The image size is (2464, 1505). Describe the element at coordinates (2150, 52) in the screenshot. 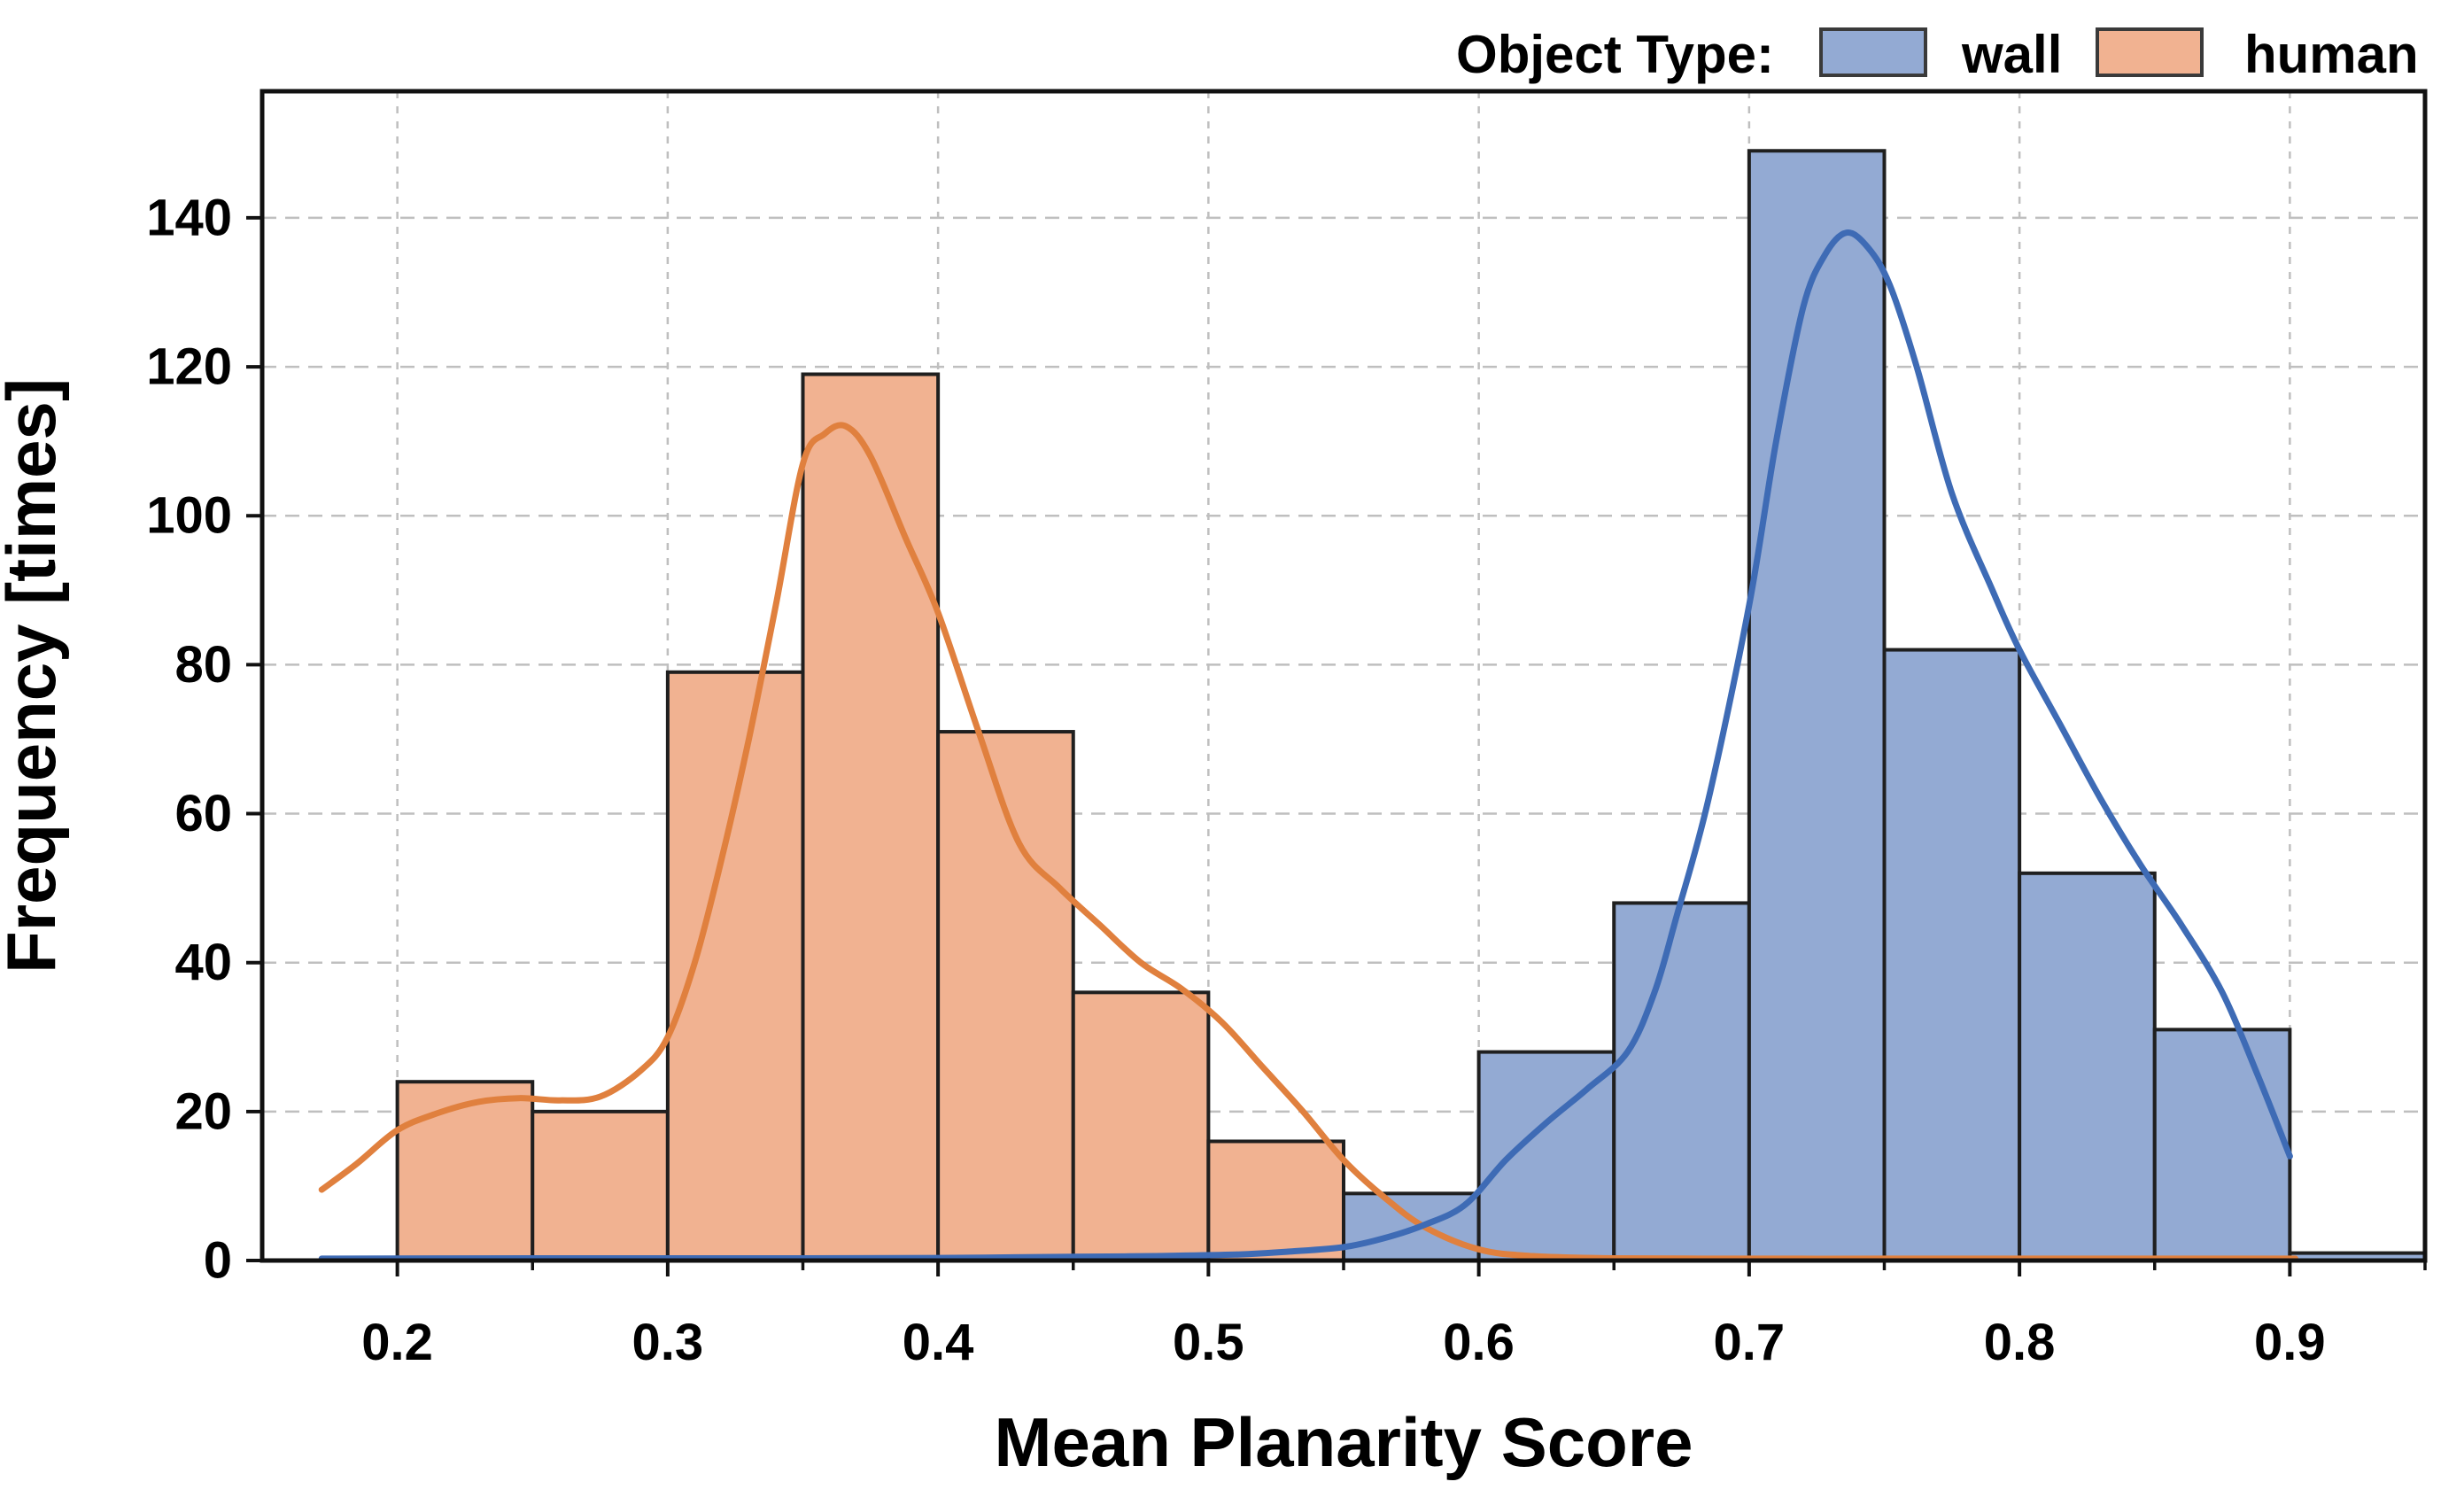

I see `legend-swatch-human` at that location.